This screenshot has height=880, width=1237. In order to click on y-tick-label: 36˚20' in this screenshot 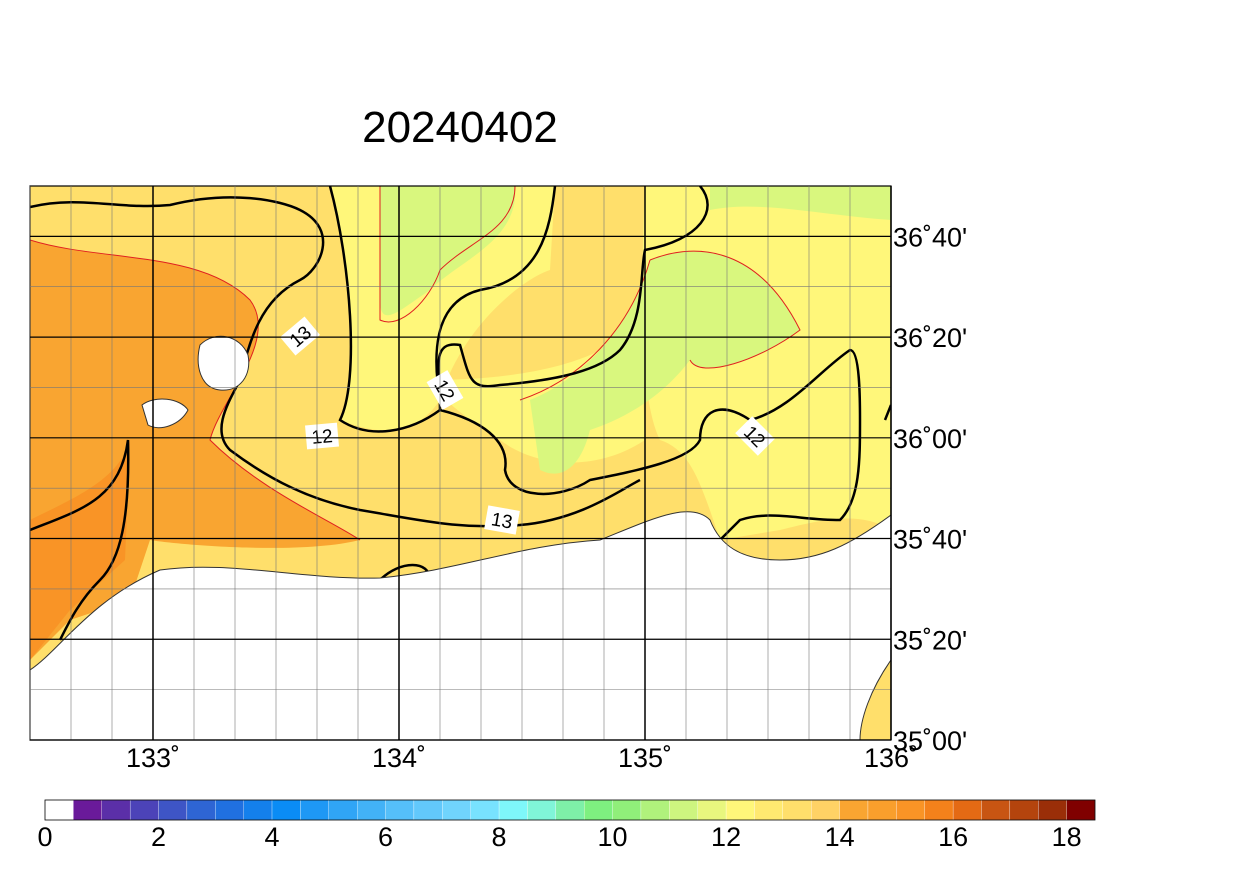, I will do `click(930, 338)`.